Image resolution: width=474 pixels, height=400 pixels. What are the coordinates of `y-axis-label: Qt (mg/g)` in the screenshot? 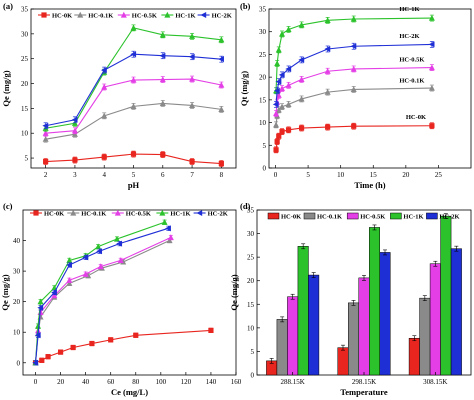 It's located at (244, 88).